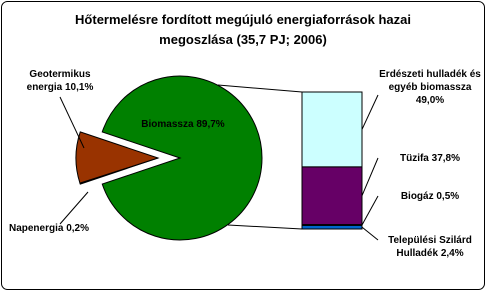 This screenshot has height=291, width=486. I want to click on label-name: Erdészeti hulladék és egyéb biomassza, so click(430, 81).